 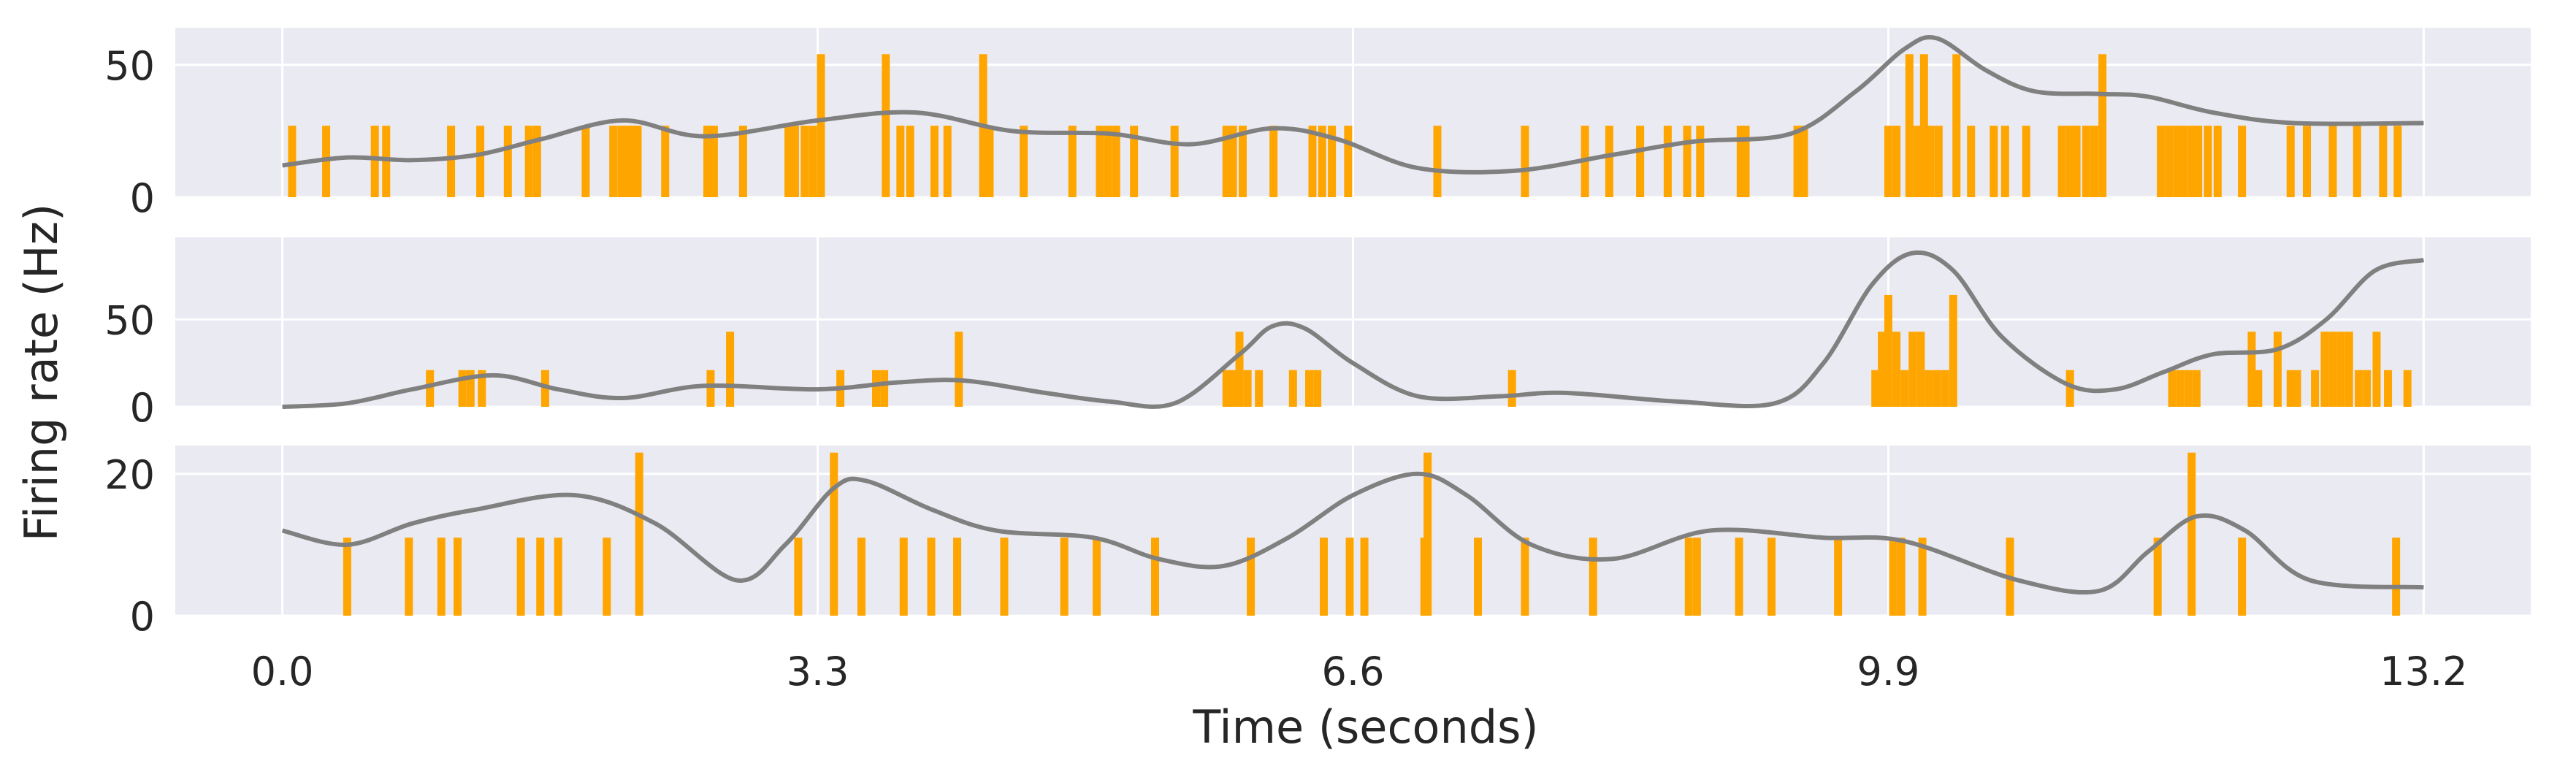 What do you see at coordinates (1365, 727) in the screenshot?
I see `x-axis-label: Time (seconds)` at bounding box center [1365, 727].